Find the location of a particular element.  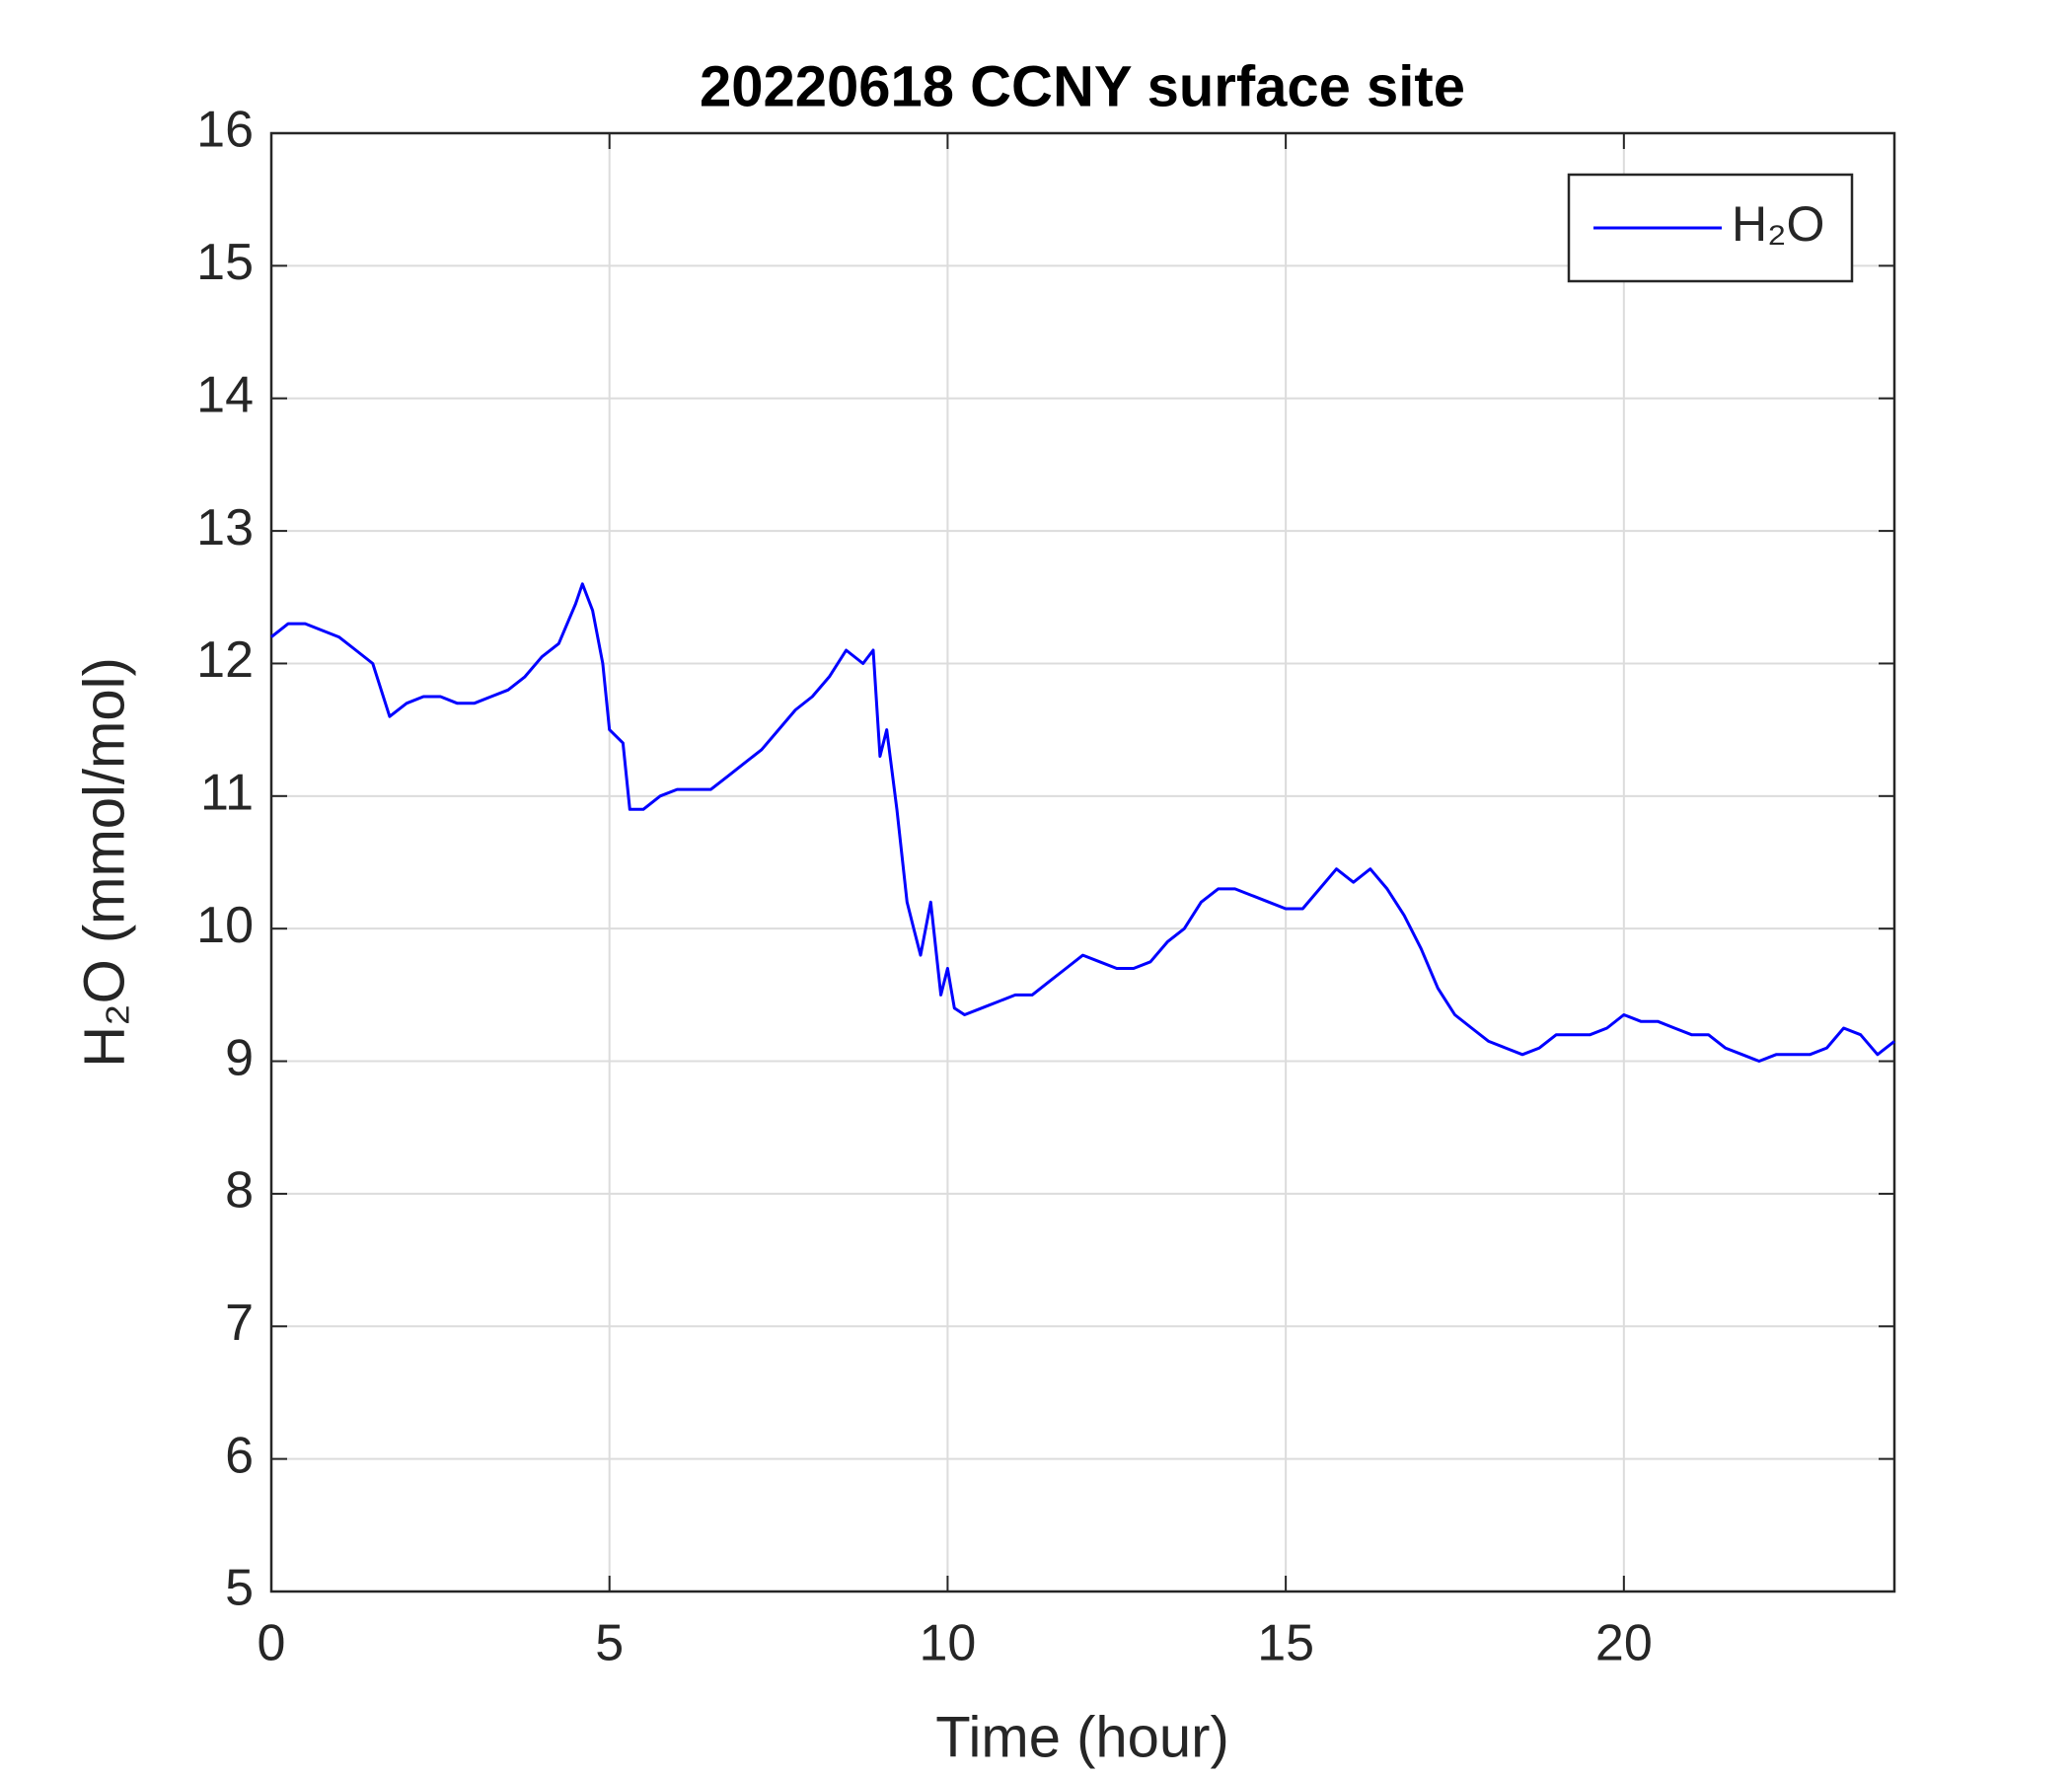

chart-title: 20220618 CCNY surface site is located at coordinates (1083, 86).